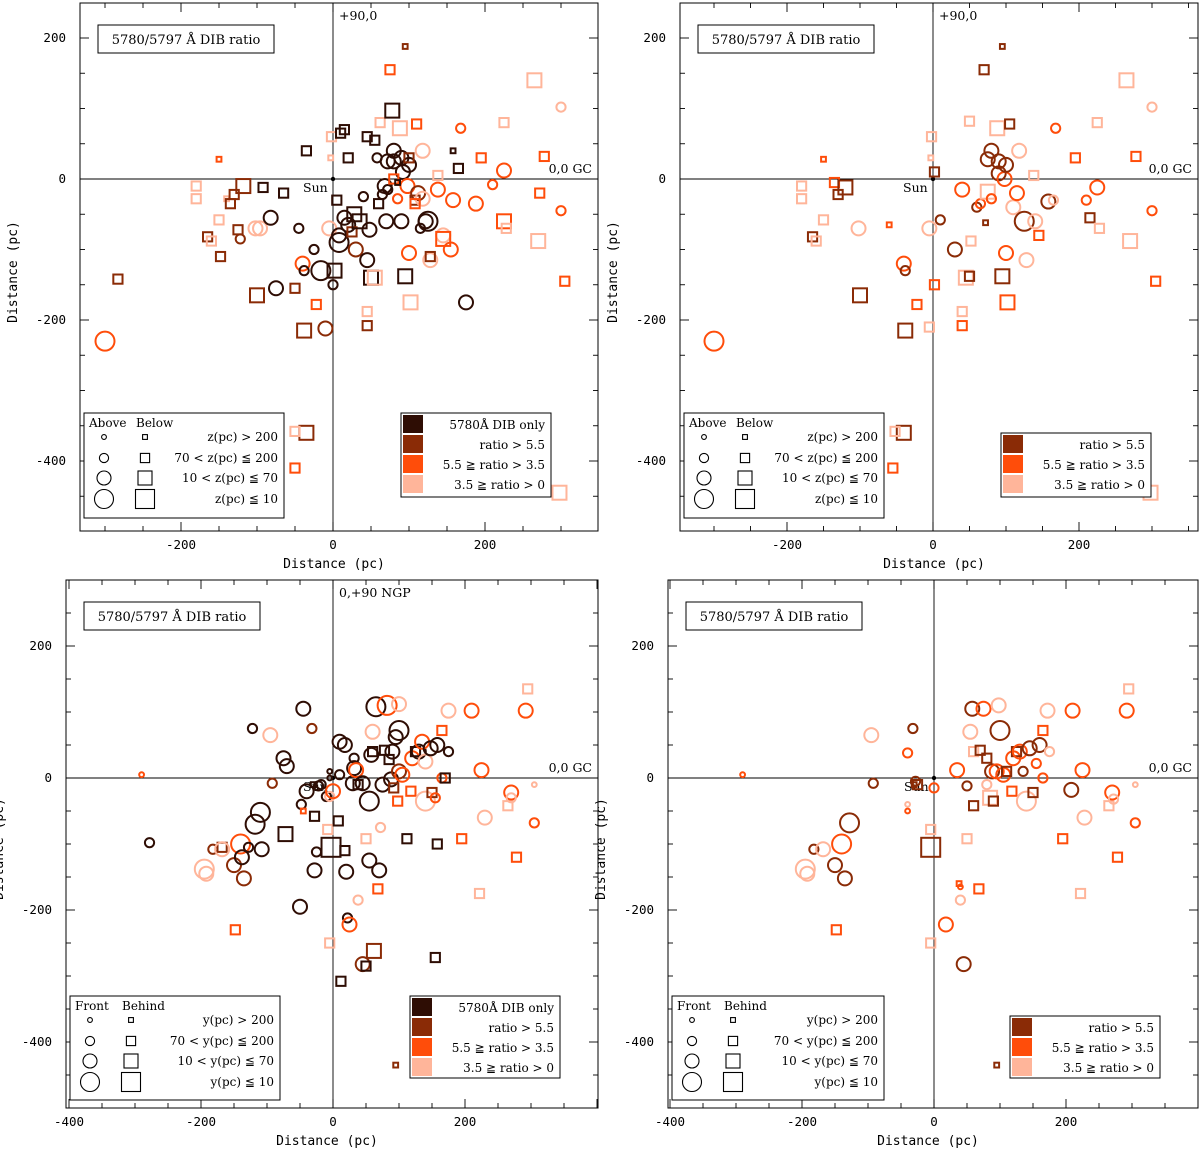 The width and height of the screenshot is (1200, 1154). What do you see at coordinates (601, 849) in the screenshot?
I see `y-axis-label: Distance (pc)` at bounding box center [601, 849].